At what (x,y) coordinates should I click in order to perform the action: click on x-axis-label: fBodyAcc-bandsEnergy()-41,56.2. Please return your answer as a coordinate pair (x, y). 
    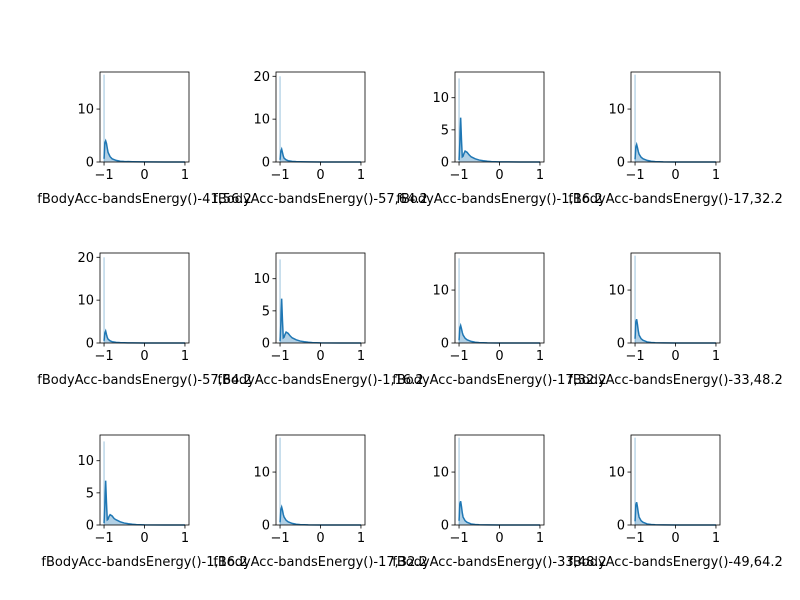
    Looking at the image, I should click on (144, 199).